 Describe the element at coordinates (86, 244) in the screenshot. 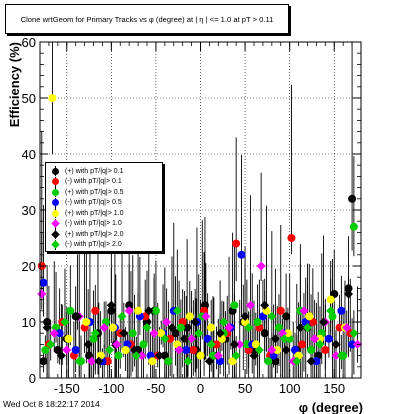

I see `legend-item: (-) with pT/|q|> 2.0` at that location.